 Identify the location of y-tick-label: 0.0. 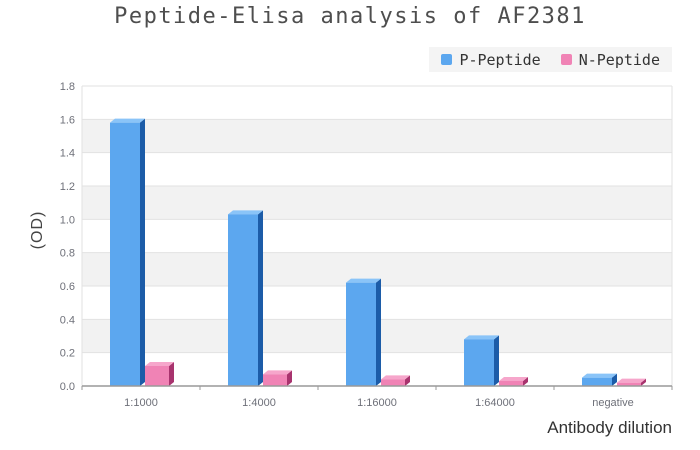
(67, 387).